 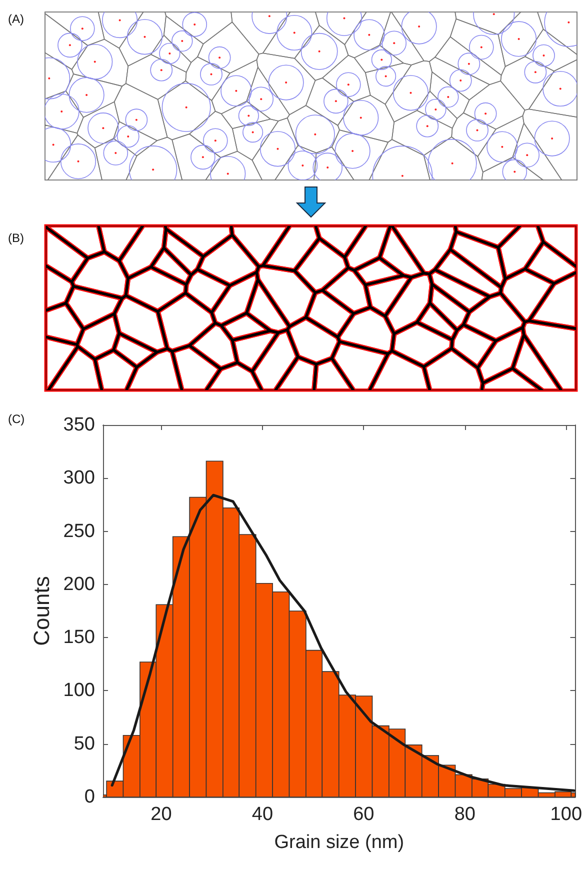 I want to click on y-axis-title: Counts, so click(x=41, y=611).